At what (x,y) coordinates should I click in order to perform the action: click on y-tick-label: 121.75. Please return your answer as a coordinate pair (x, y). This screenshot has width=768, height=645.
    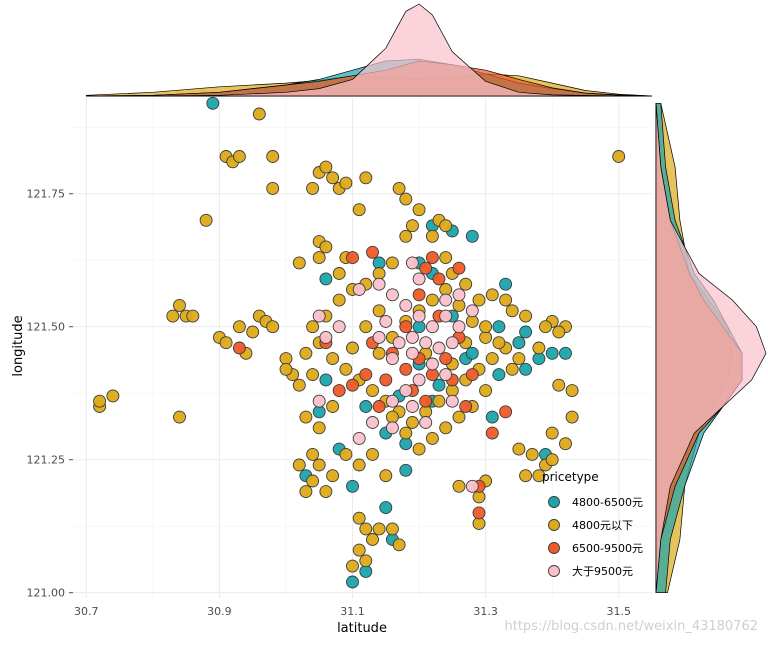
    Looking at the image, I should click on (46, 194).